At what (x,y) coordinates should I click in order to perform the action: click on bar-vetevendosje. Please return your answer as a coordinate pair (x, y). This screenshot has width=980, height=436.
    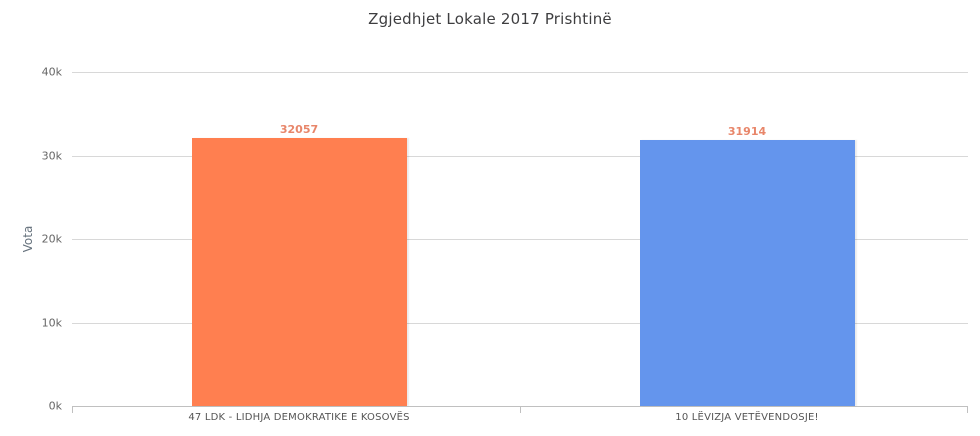
    Looking at the image, I should click on (747, 272).